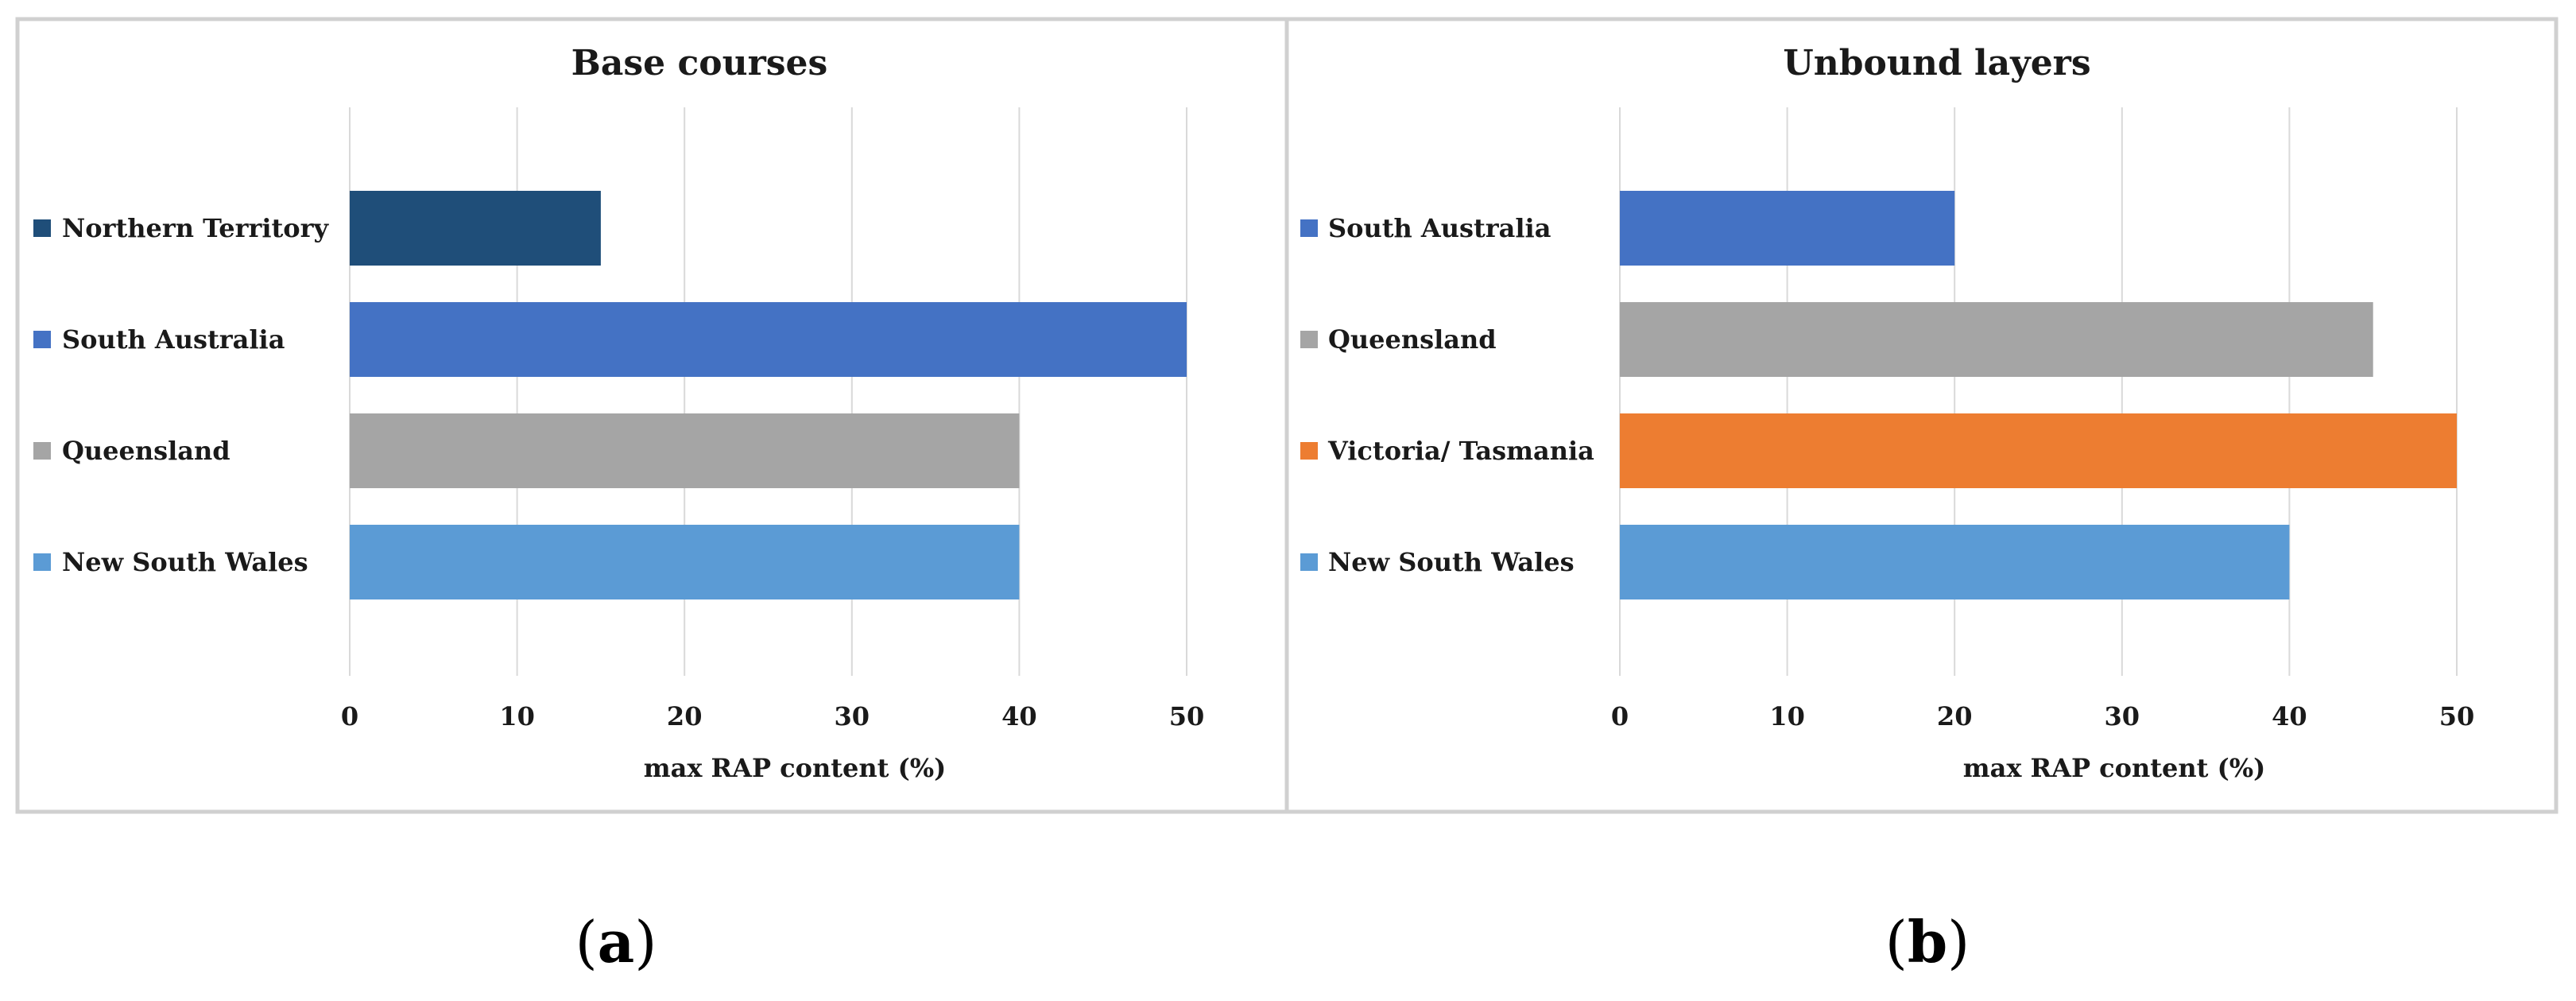 Image resolution: width=2576 pixels, height=1001 pixels. What do you see at coordinates (475, 228) in the screenshot?
I see `bar-northern-territory` at bounding box center [475, 228].